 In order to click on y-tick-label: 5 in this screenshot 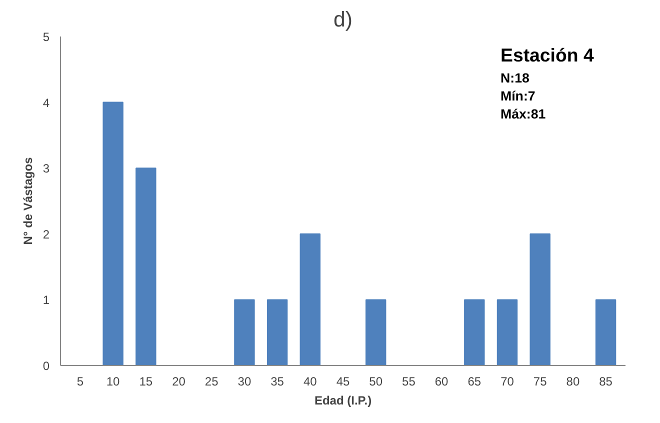, I will do `click(46, 37)`.